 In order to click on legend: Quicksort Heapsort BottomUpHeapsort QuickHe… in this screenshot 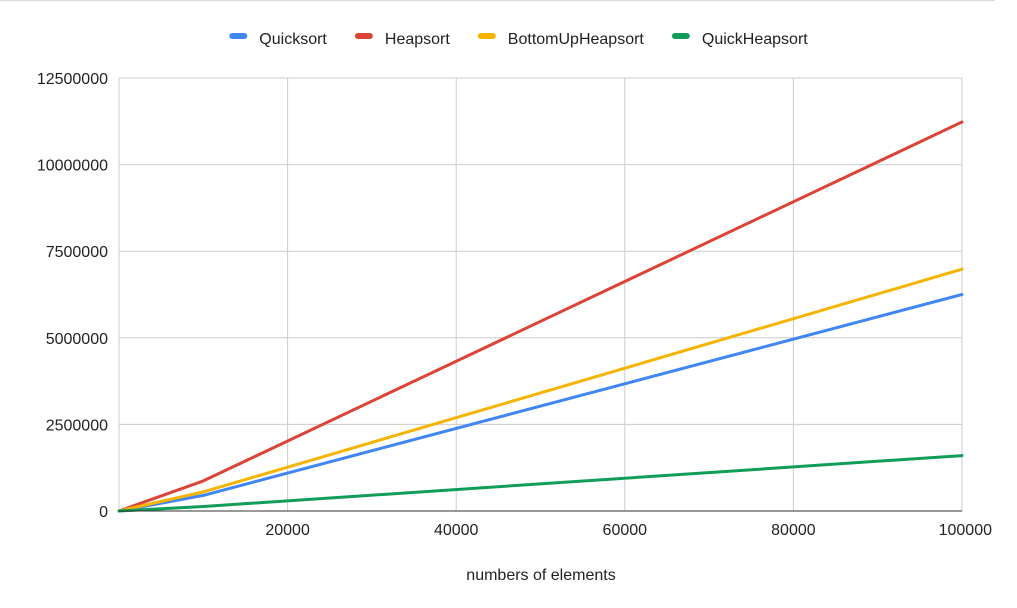, I will do `click(518, 39)`.